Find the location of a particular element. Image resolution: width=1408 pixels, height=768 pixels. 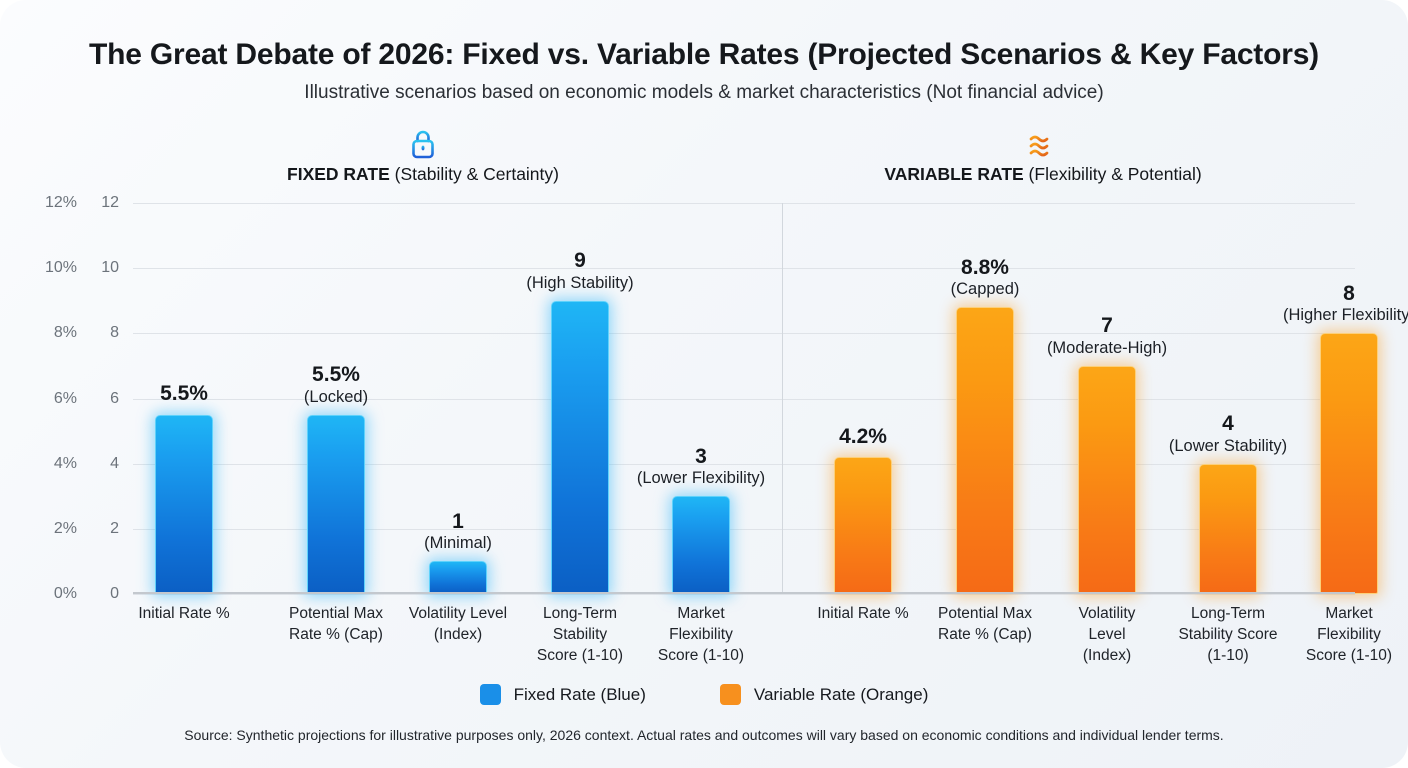

waves-icon is located at coordinates (1039, 146).